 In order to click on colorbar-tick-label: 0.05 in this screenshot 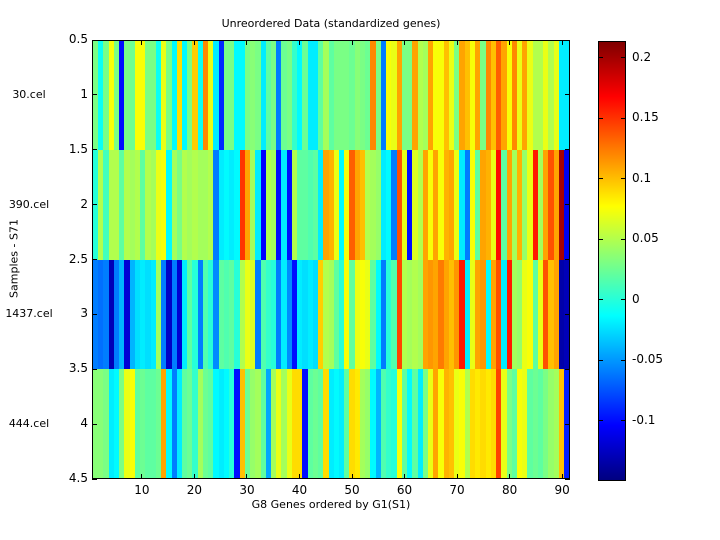, I will do `click(645, 238)`.